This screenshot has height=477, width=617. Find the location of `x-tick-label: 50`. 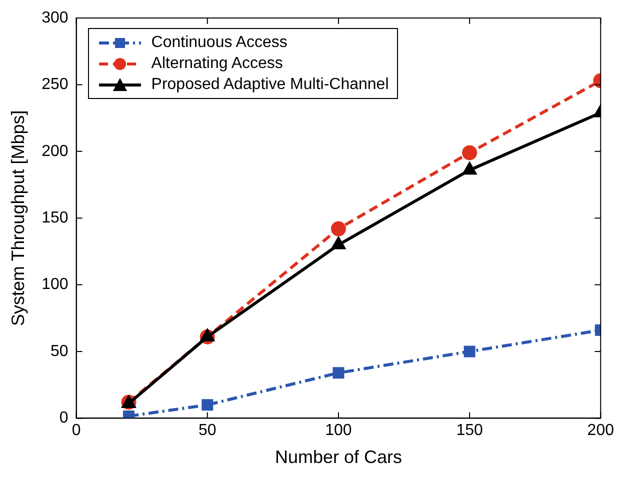

x-tick-label: 50 is located at coordinates (207, 431).